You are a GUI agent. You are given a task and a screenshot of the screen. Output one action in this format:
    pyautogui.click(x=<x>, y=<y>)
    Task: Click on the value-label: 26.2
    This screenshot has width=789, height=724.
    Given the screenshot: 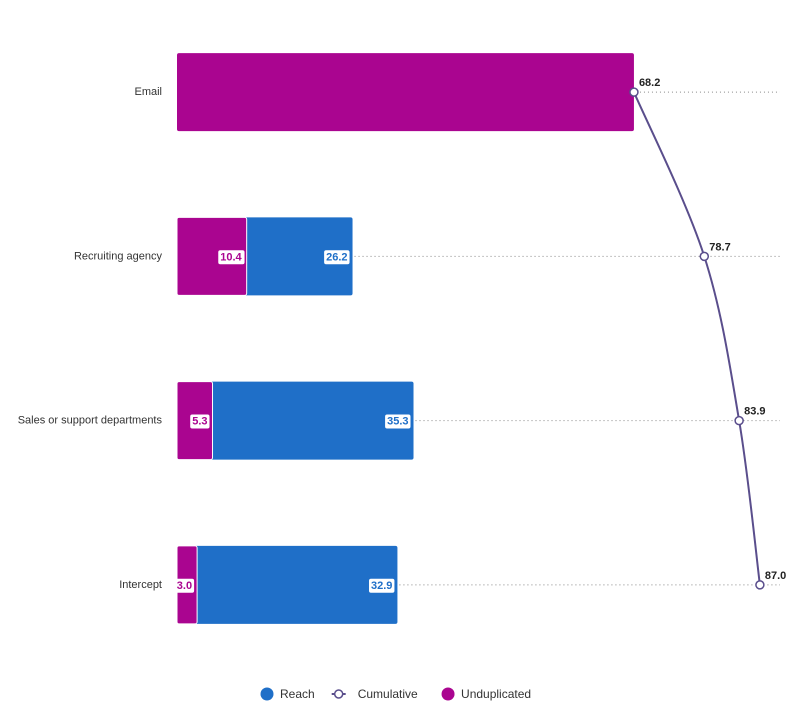 What is the action you would take?
    pyautogui.click(x=336, y=257)
    